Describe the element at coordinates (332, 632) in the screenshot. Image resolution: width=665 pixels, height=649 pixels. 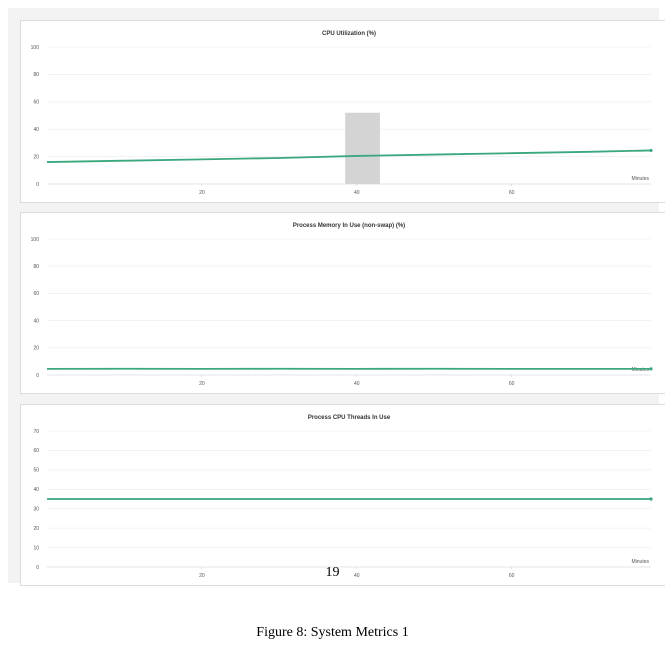
I see `figure-caption: Figure 8: System Metrics 1` at that location.